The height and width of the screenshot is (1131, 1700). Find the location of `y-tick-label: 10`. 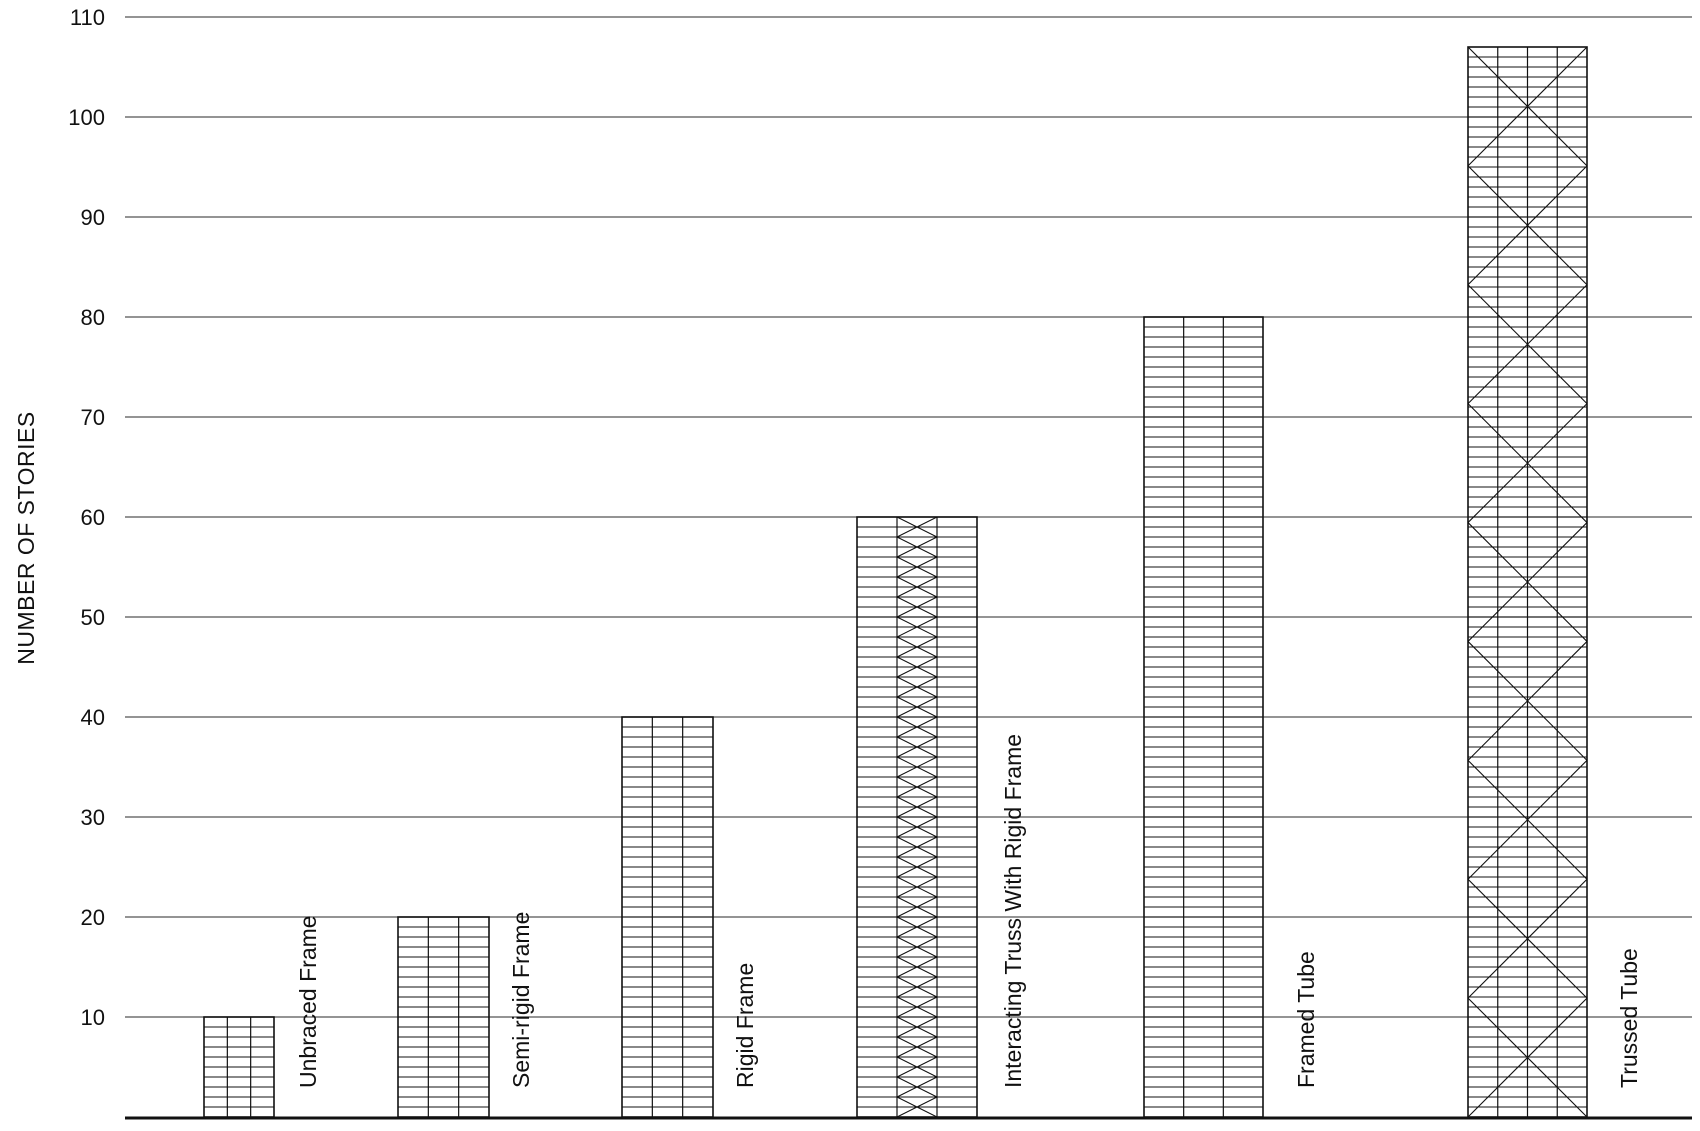

y-tick-label: 10 is located at coordinates (93, 1017).